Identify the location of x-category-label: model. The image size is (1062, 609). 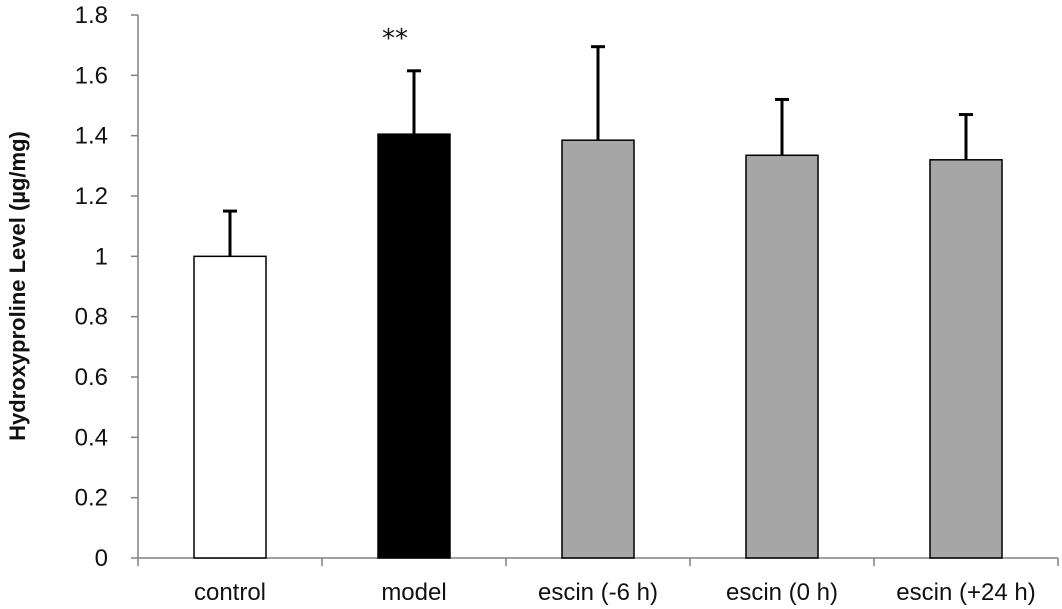
(413, 592).